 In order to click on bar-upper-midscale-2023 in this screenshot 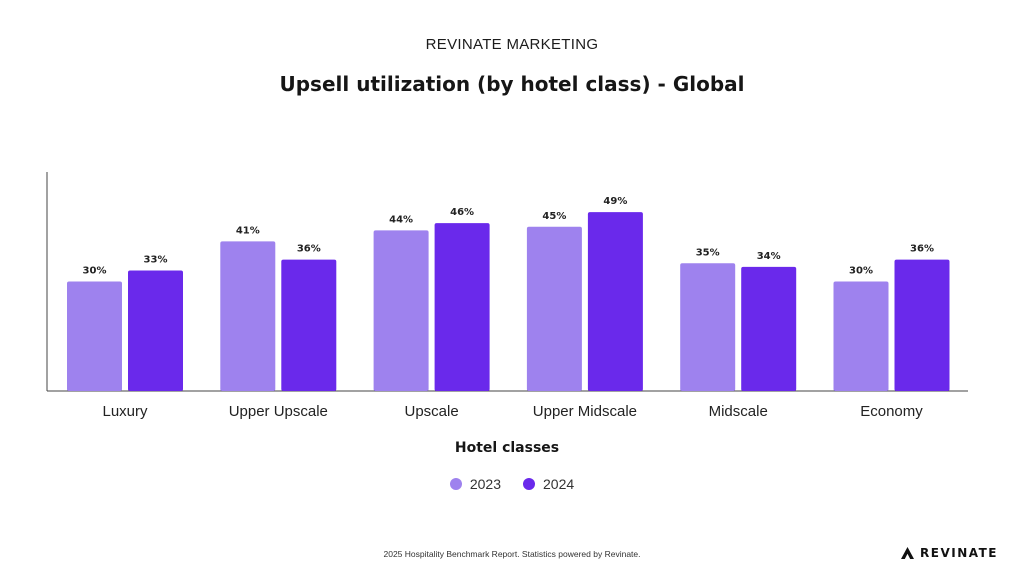, I will do `click(554, 308)`.